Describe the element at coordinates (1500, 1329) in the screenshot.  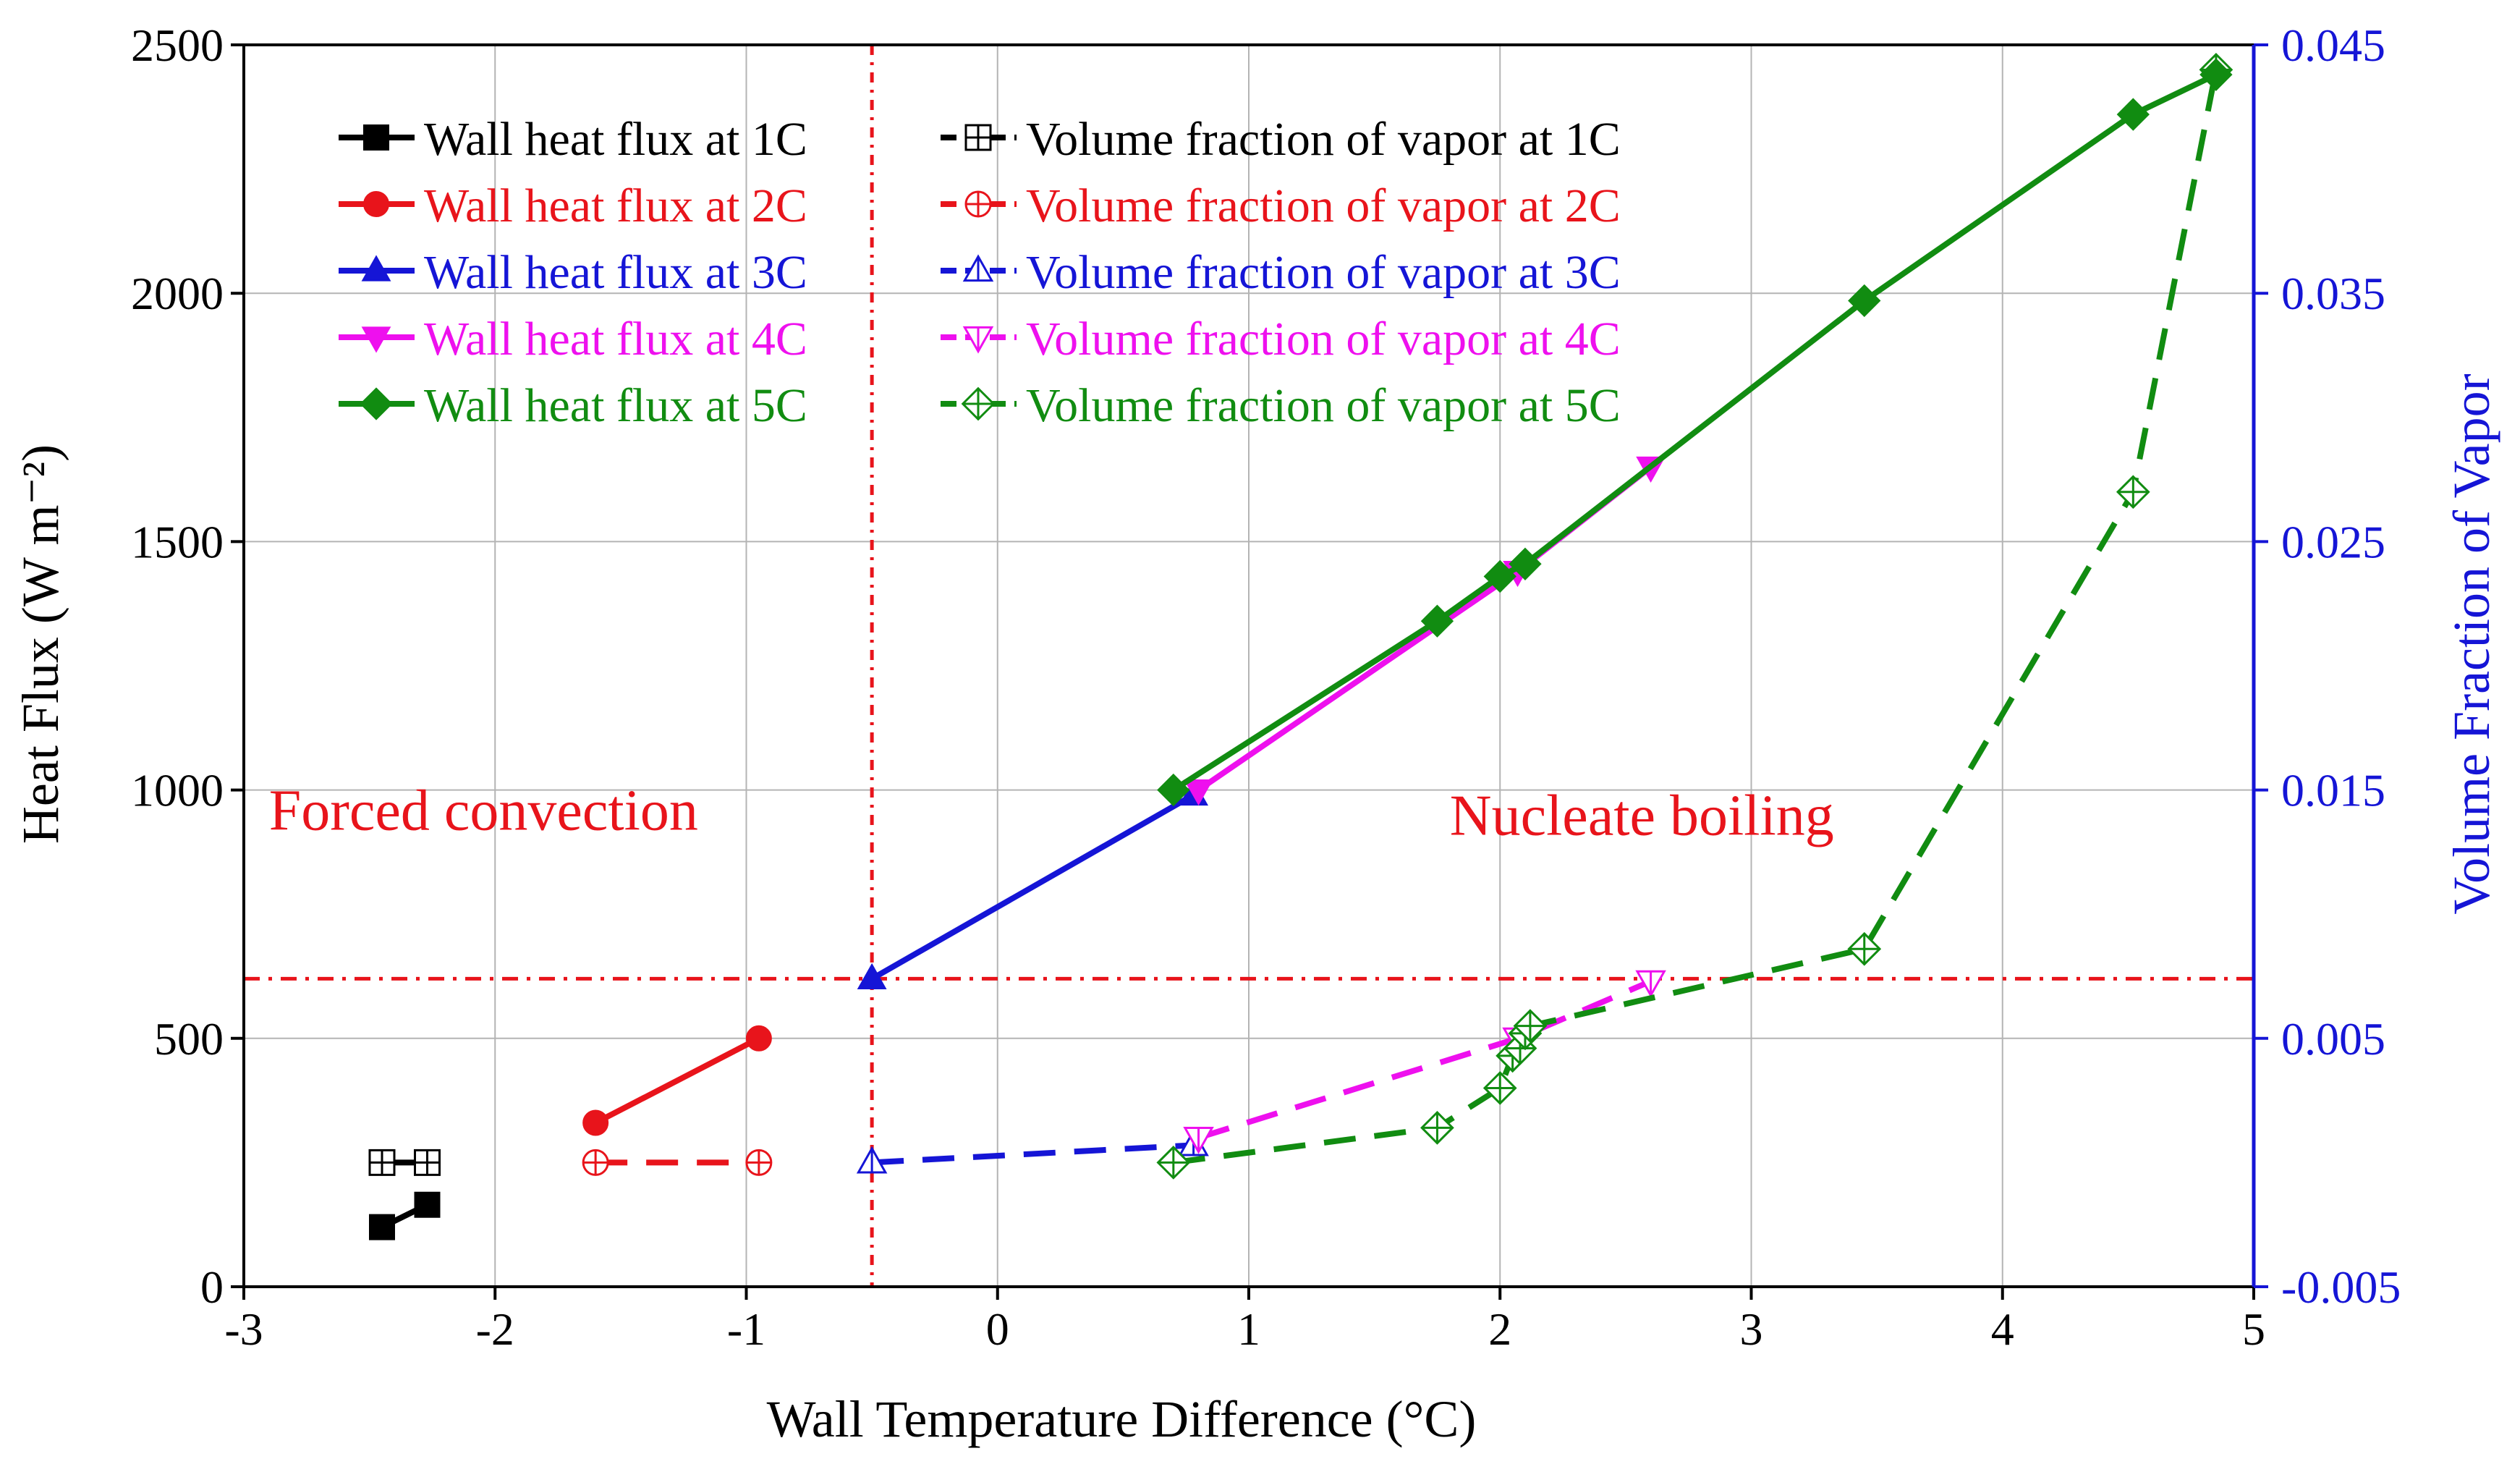
I see `x-tick-label: 2` at that location.